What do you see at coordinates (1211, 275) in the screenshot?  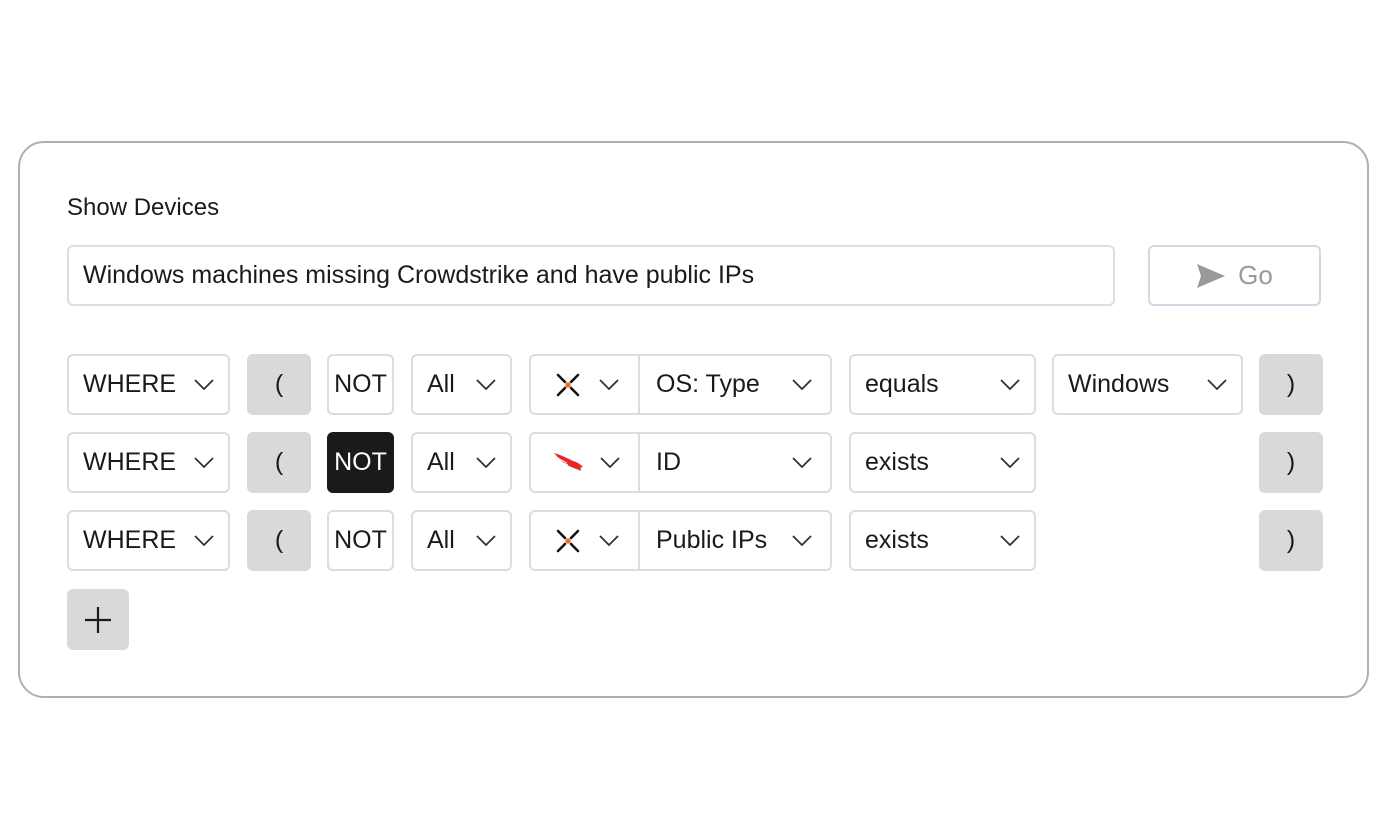 I see `send-icon` at bounding box center [1211, 275].